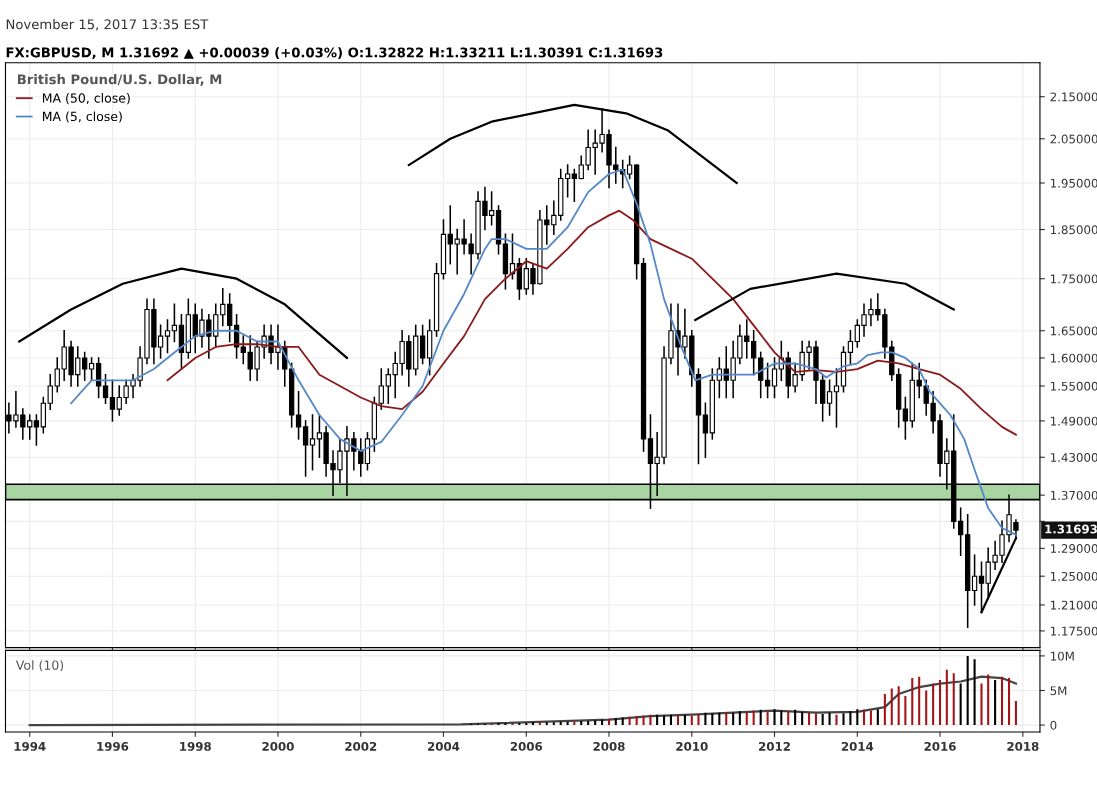 Image resolution: width=1097 pixels, height=785 pixels. I want to click on y-tick-label: 1.43000, so click(1073, 457).